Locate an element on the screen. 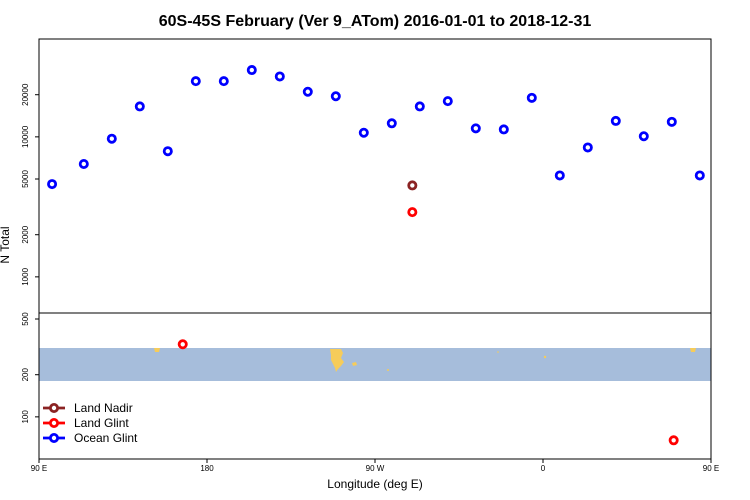 The height and width of the screenshot is (500, 750). legend-item: Land Nadir is located at coordinates (88, 408).